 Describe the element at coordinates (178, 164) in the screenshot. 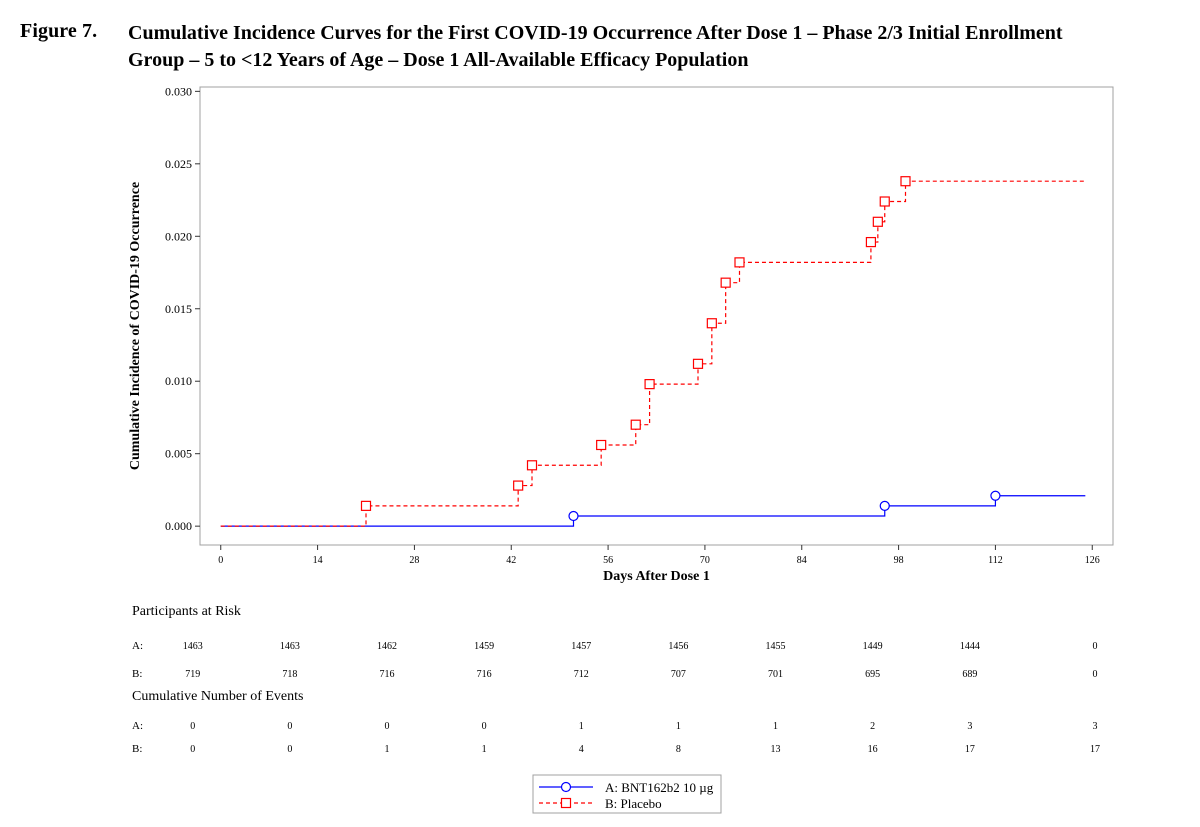

I see `y-tick-label: 0.025` at that location.